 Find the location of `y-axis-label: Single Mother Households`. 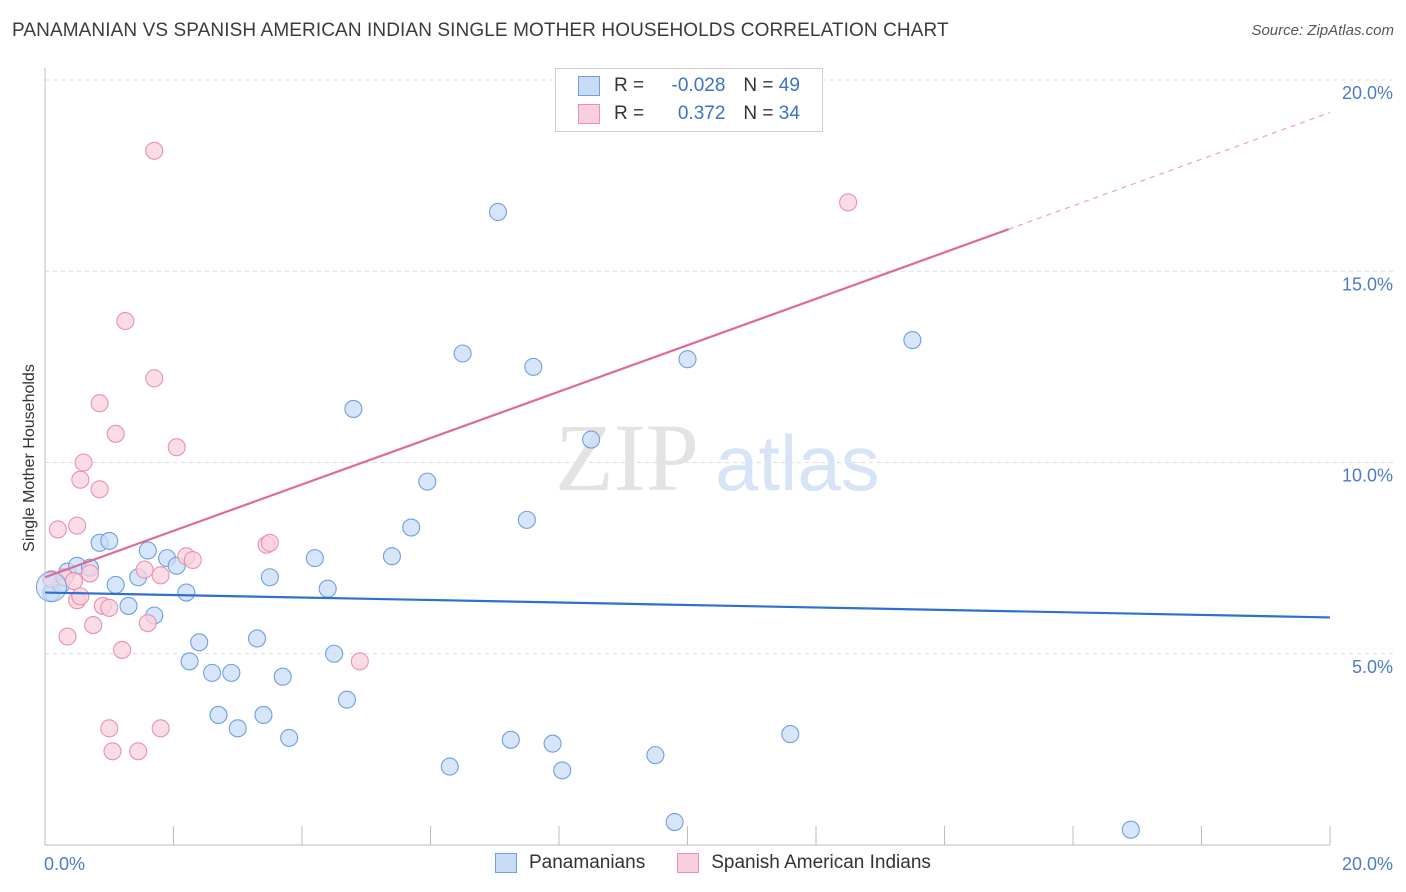

y-axis-label: Single Mother Households is located at coordinates (29, 458).